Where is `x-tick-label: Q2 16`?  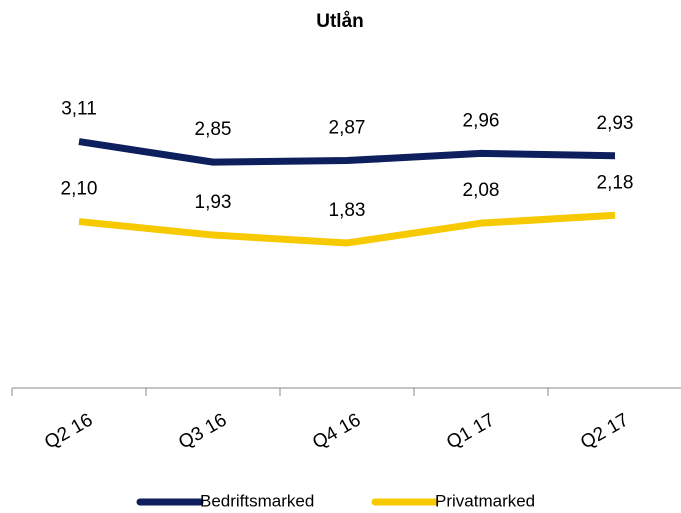
x-tick-label: Q2 16 is located at coordinates (68, 432).